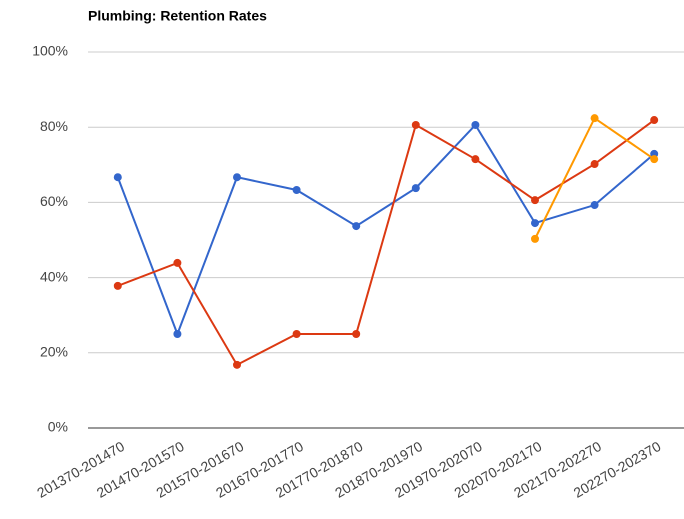  What do you see at coordinates (54, 126) in the screenshot?
I see `y-tick-label: 80%` at bounding box center [54, 126].